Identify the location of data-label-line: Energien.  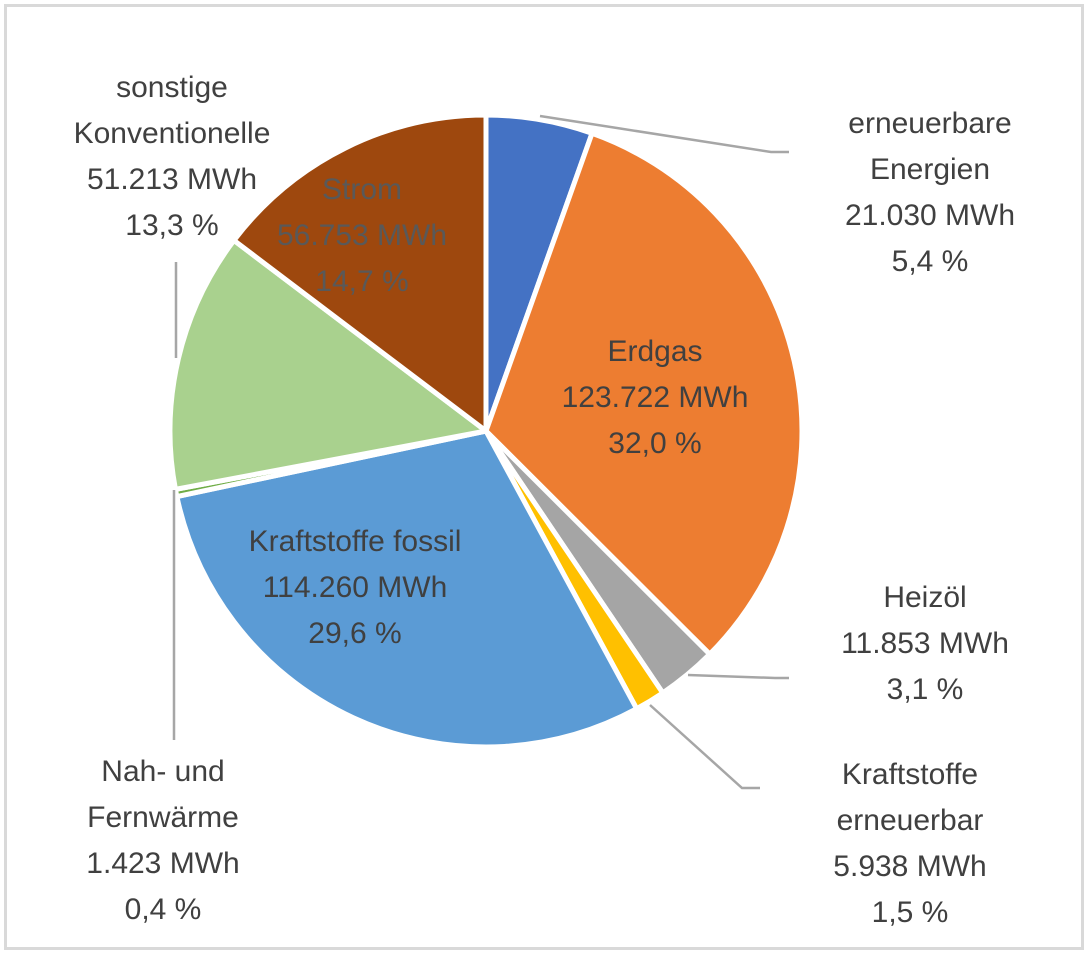
(930, 169).